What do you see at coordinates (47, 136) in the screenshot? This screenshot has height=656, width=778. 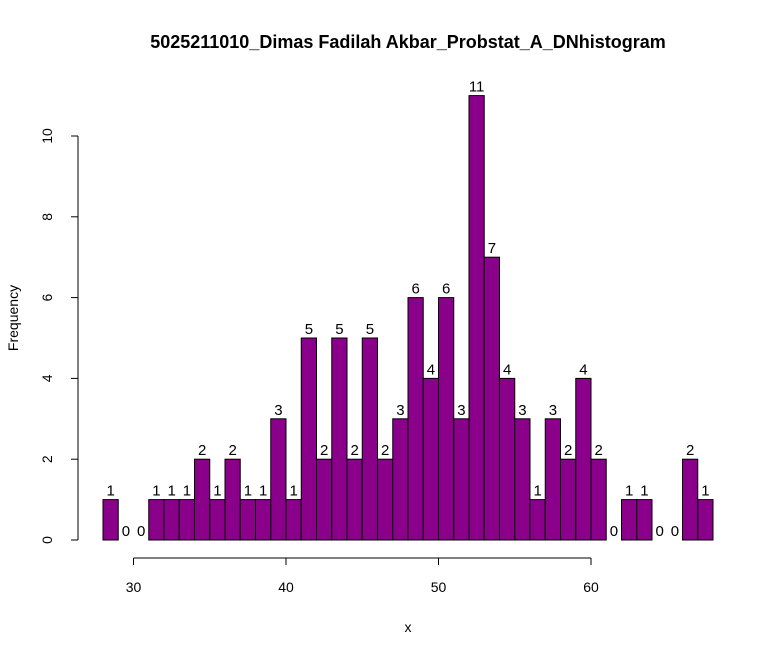 I see `y-tick-label: 10` at bounding box center [47, 136].